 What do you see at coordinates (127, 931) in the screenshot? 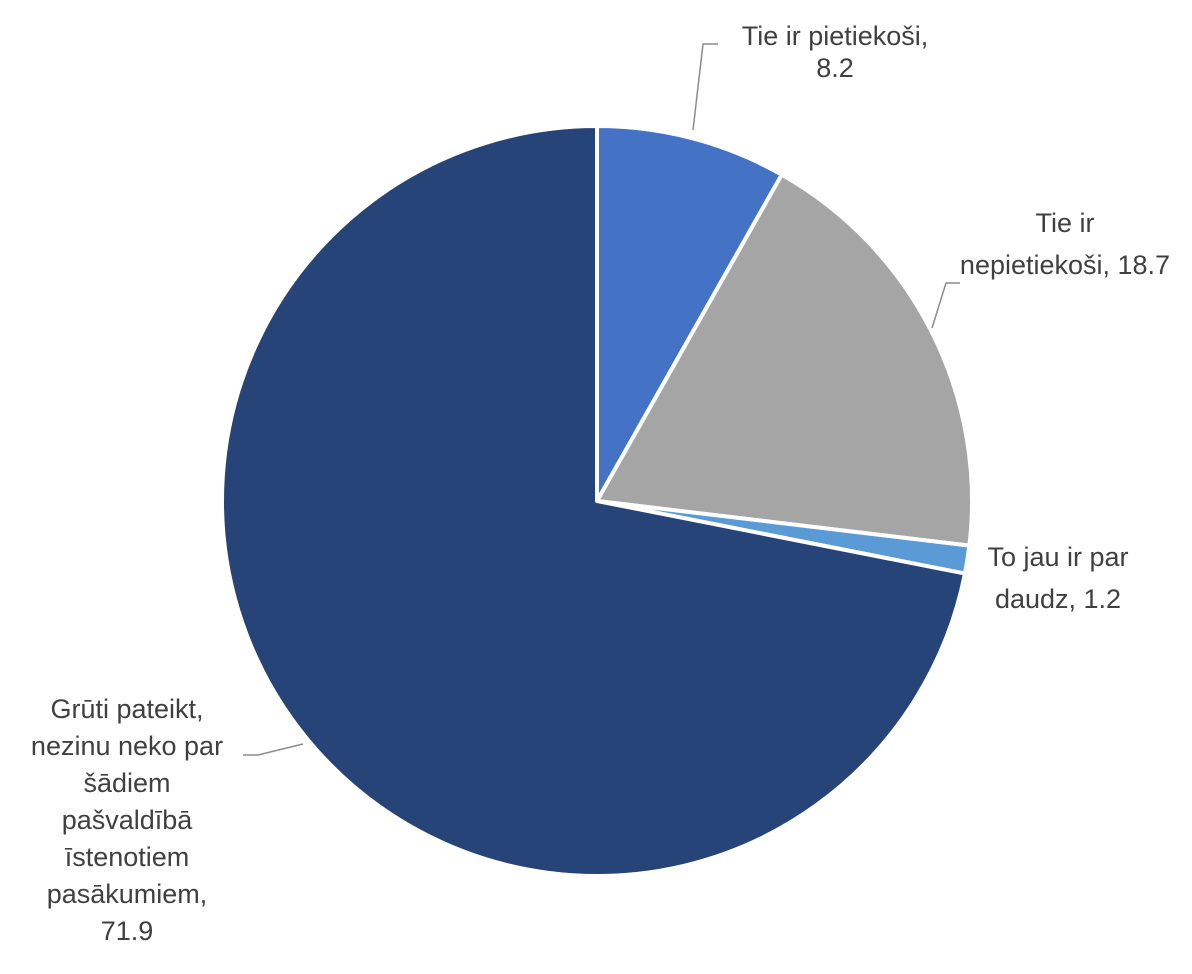
I see `data-label-line: 71.9` at bounding box center [127, 931].